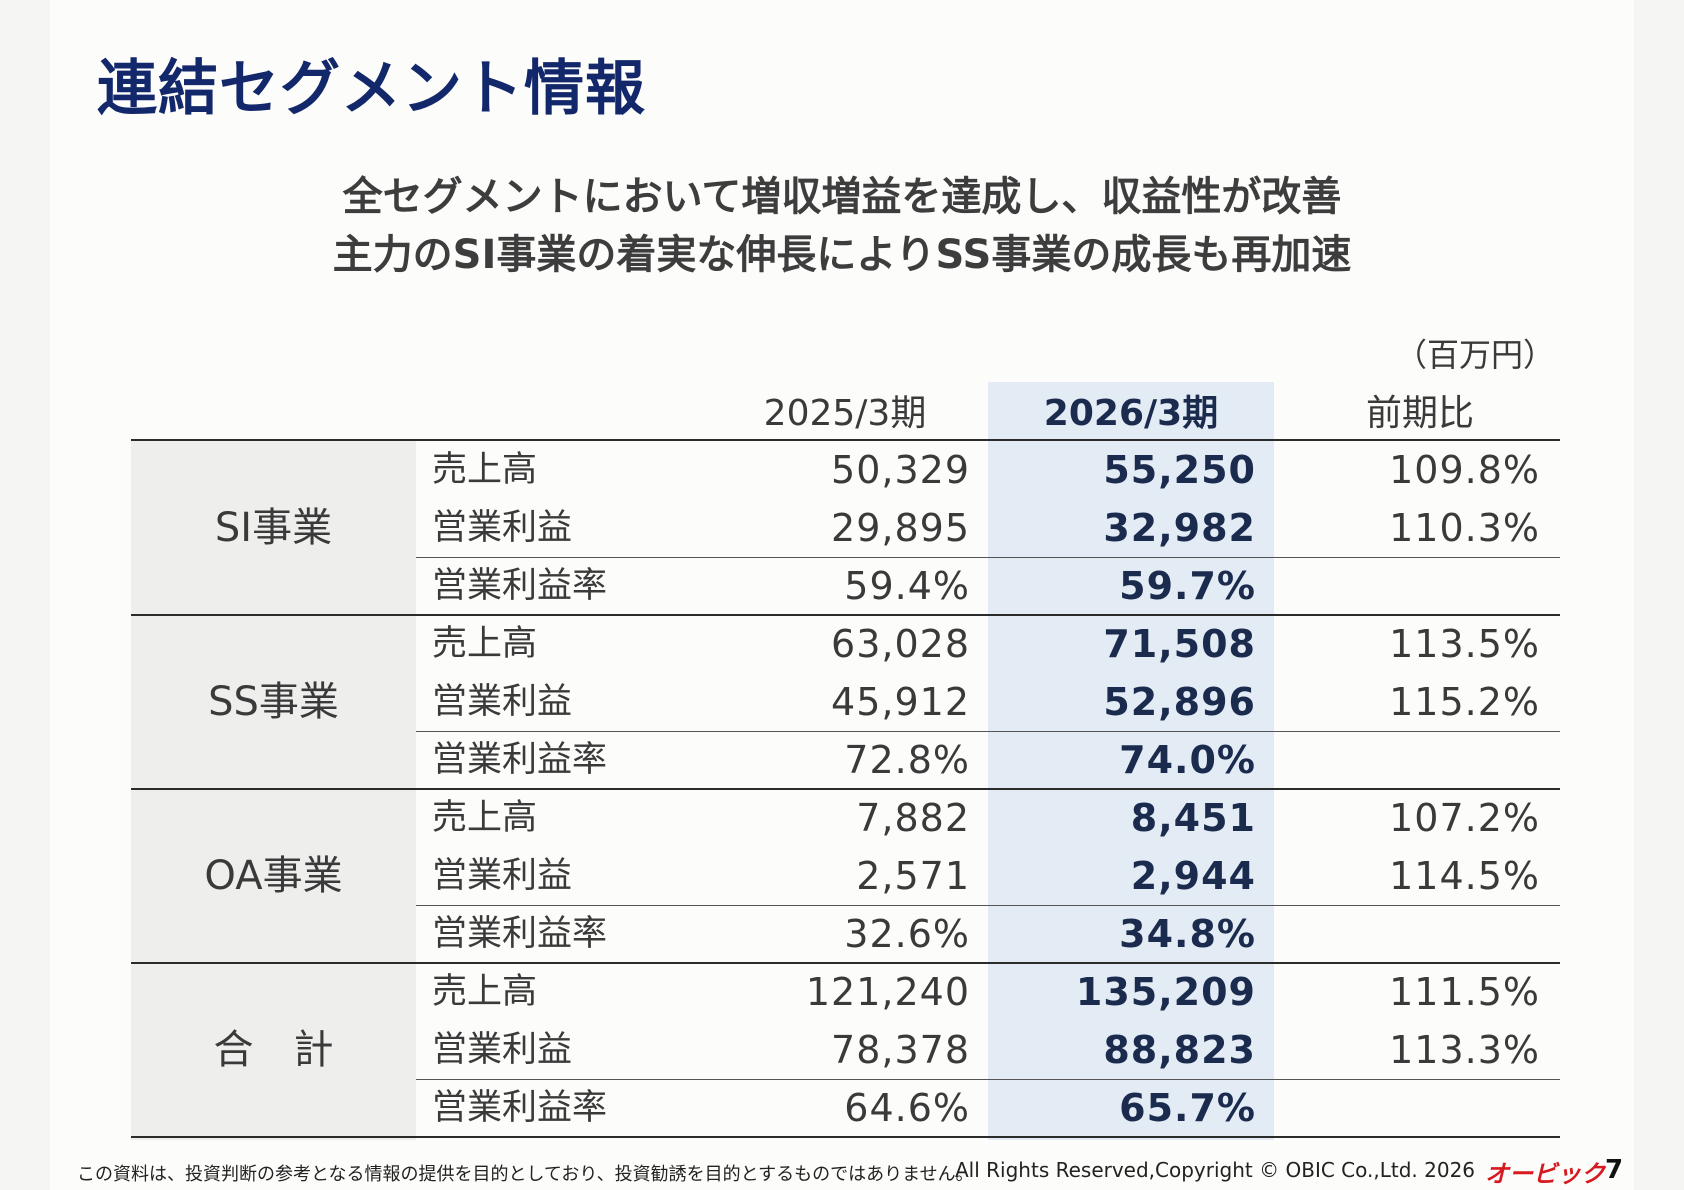 Image resolution: width=1684 pixels, height=1190 pixels. Describe the element at coordinates (1464, 528) in the screenshot. I see `value-yoy: 110.3%` at that location.